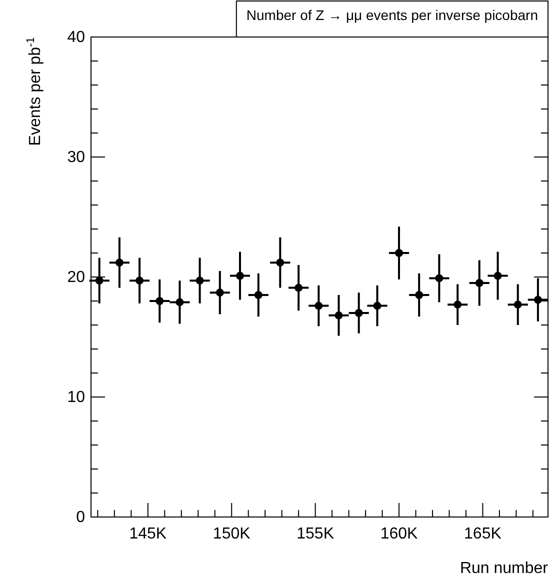 Image resolution: width=557 pixels, height=581 pixels. Describe the element at coordinates (315, 533) in the screenshot. I see `x-tick-label: 155K` at that location.